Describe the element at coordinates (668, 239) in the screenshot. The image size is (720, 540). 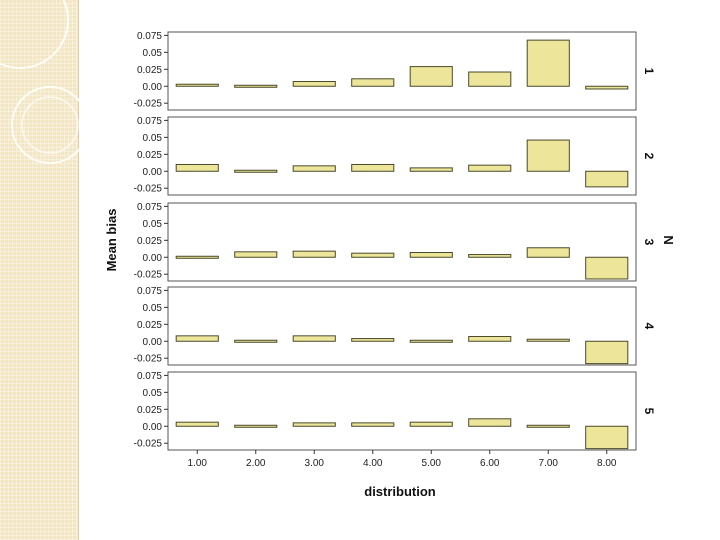
I see `facet-axis-title: N` at that location.